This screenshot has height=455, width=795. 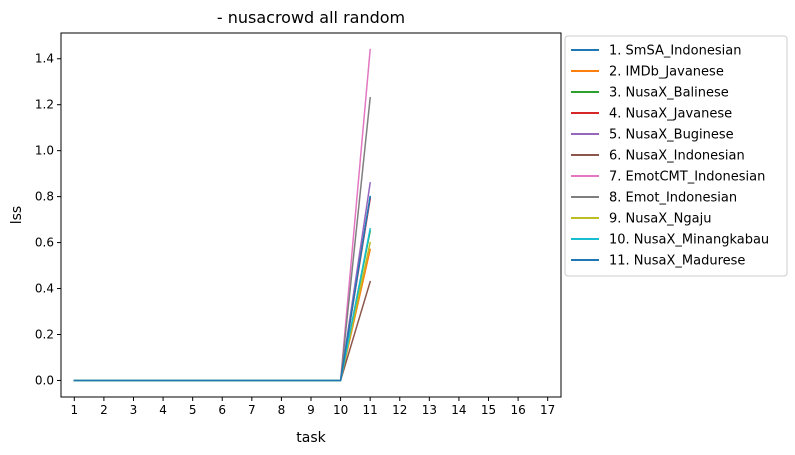 I want to click on legend-label: 1. SmSA_Indonesian, so click(x=675, y=51).